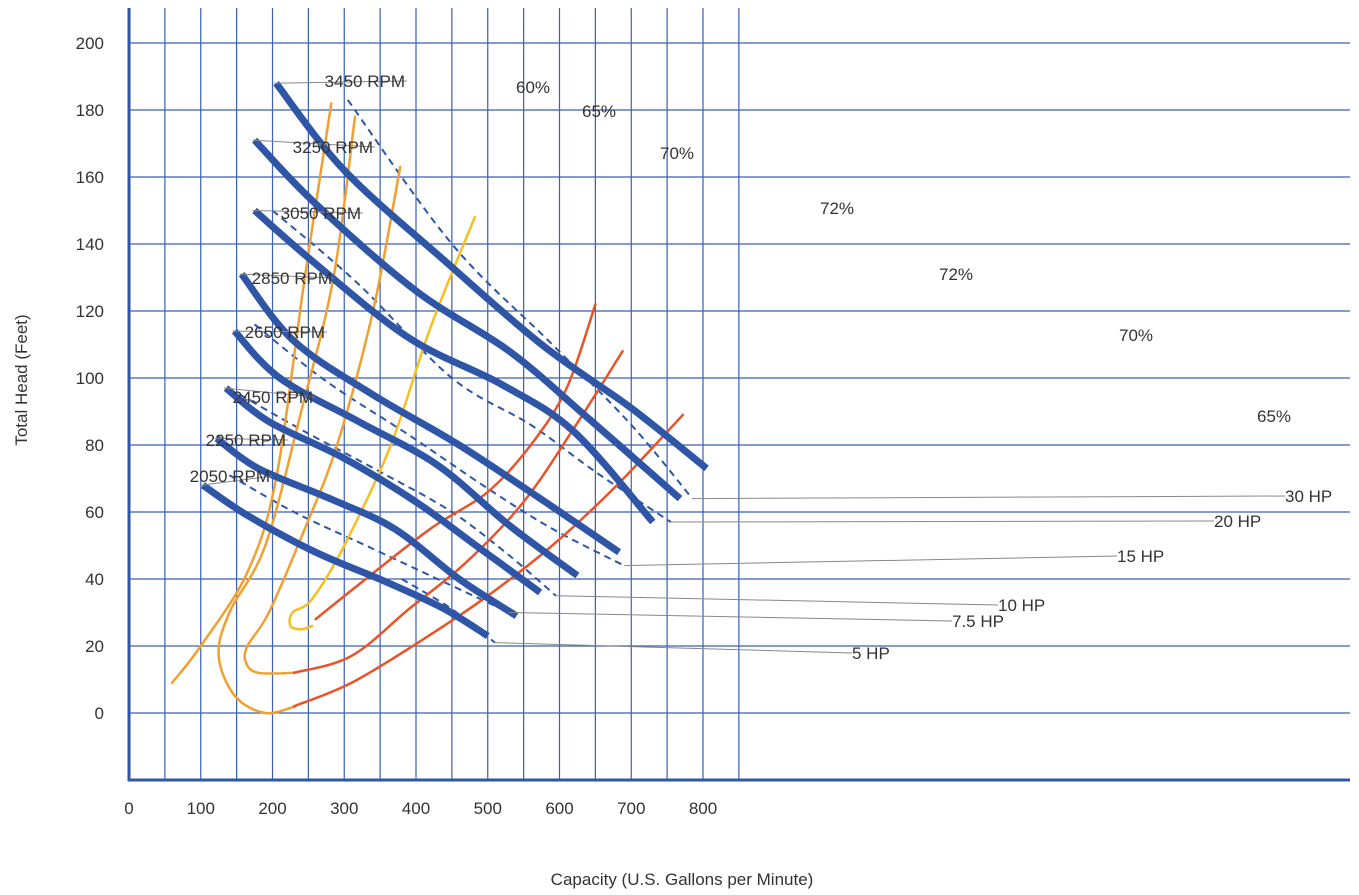 This screenshot has width=1359, height=895. Describe the element at coordinates (1308, 496) in the screenshot. I see `curve-label: 30 HP` at that location.